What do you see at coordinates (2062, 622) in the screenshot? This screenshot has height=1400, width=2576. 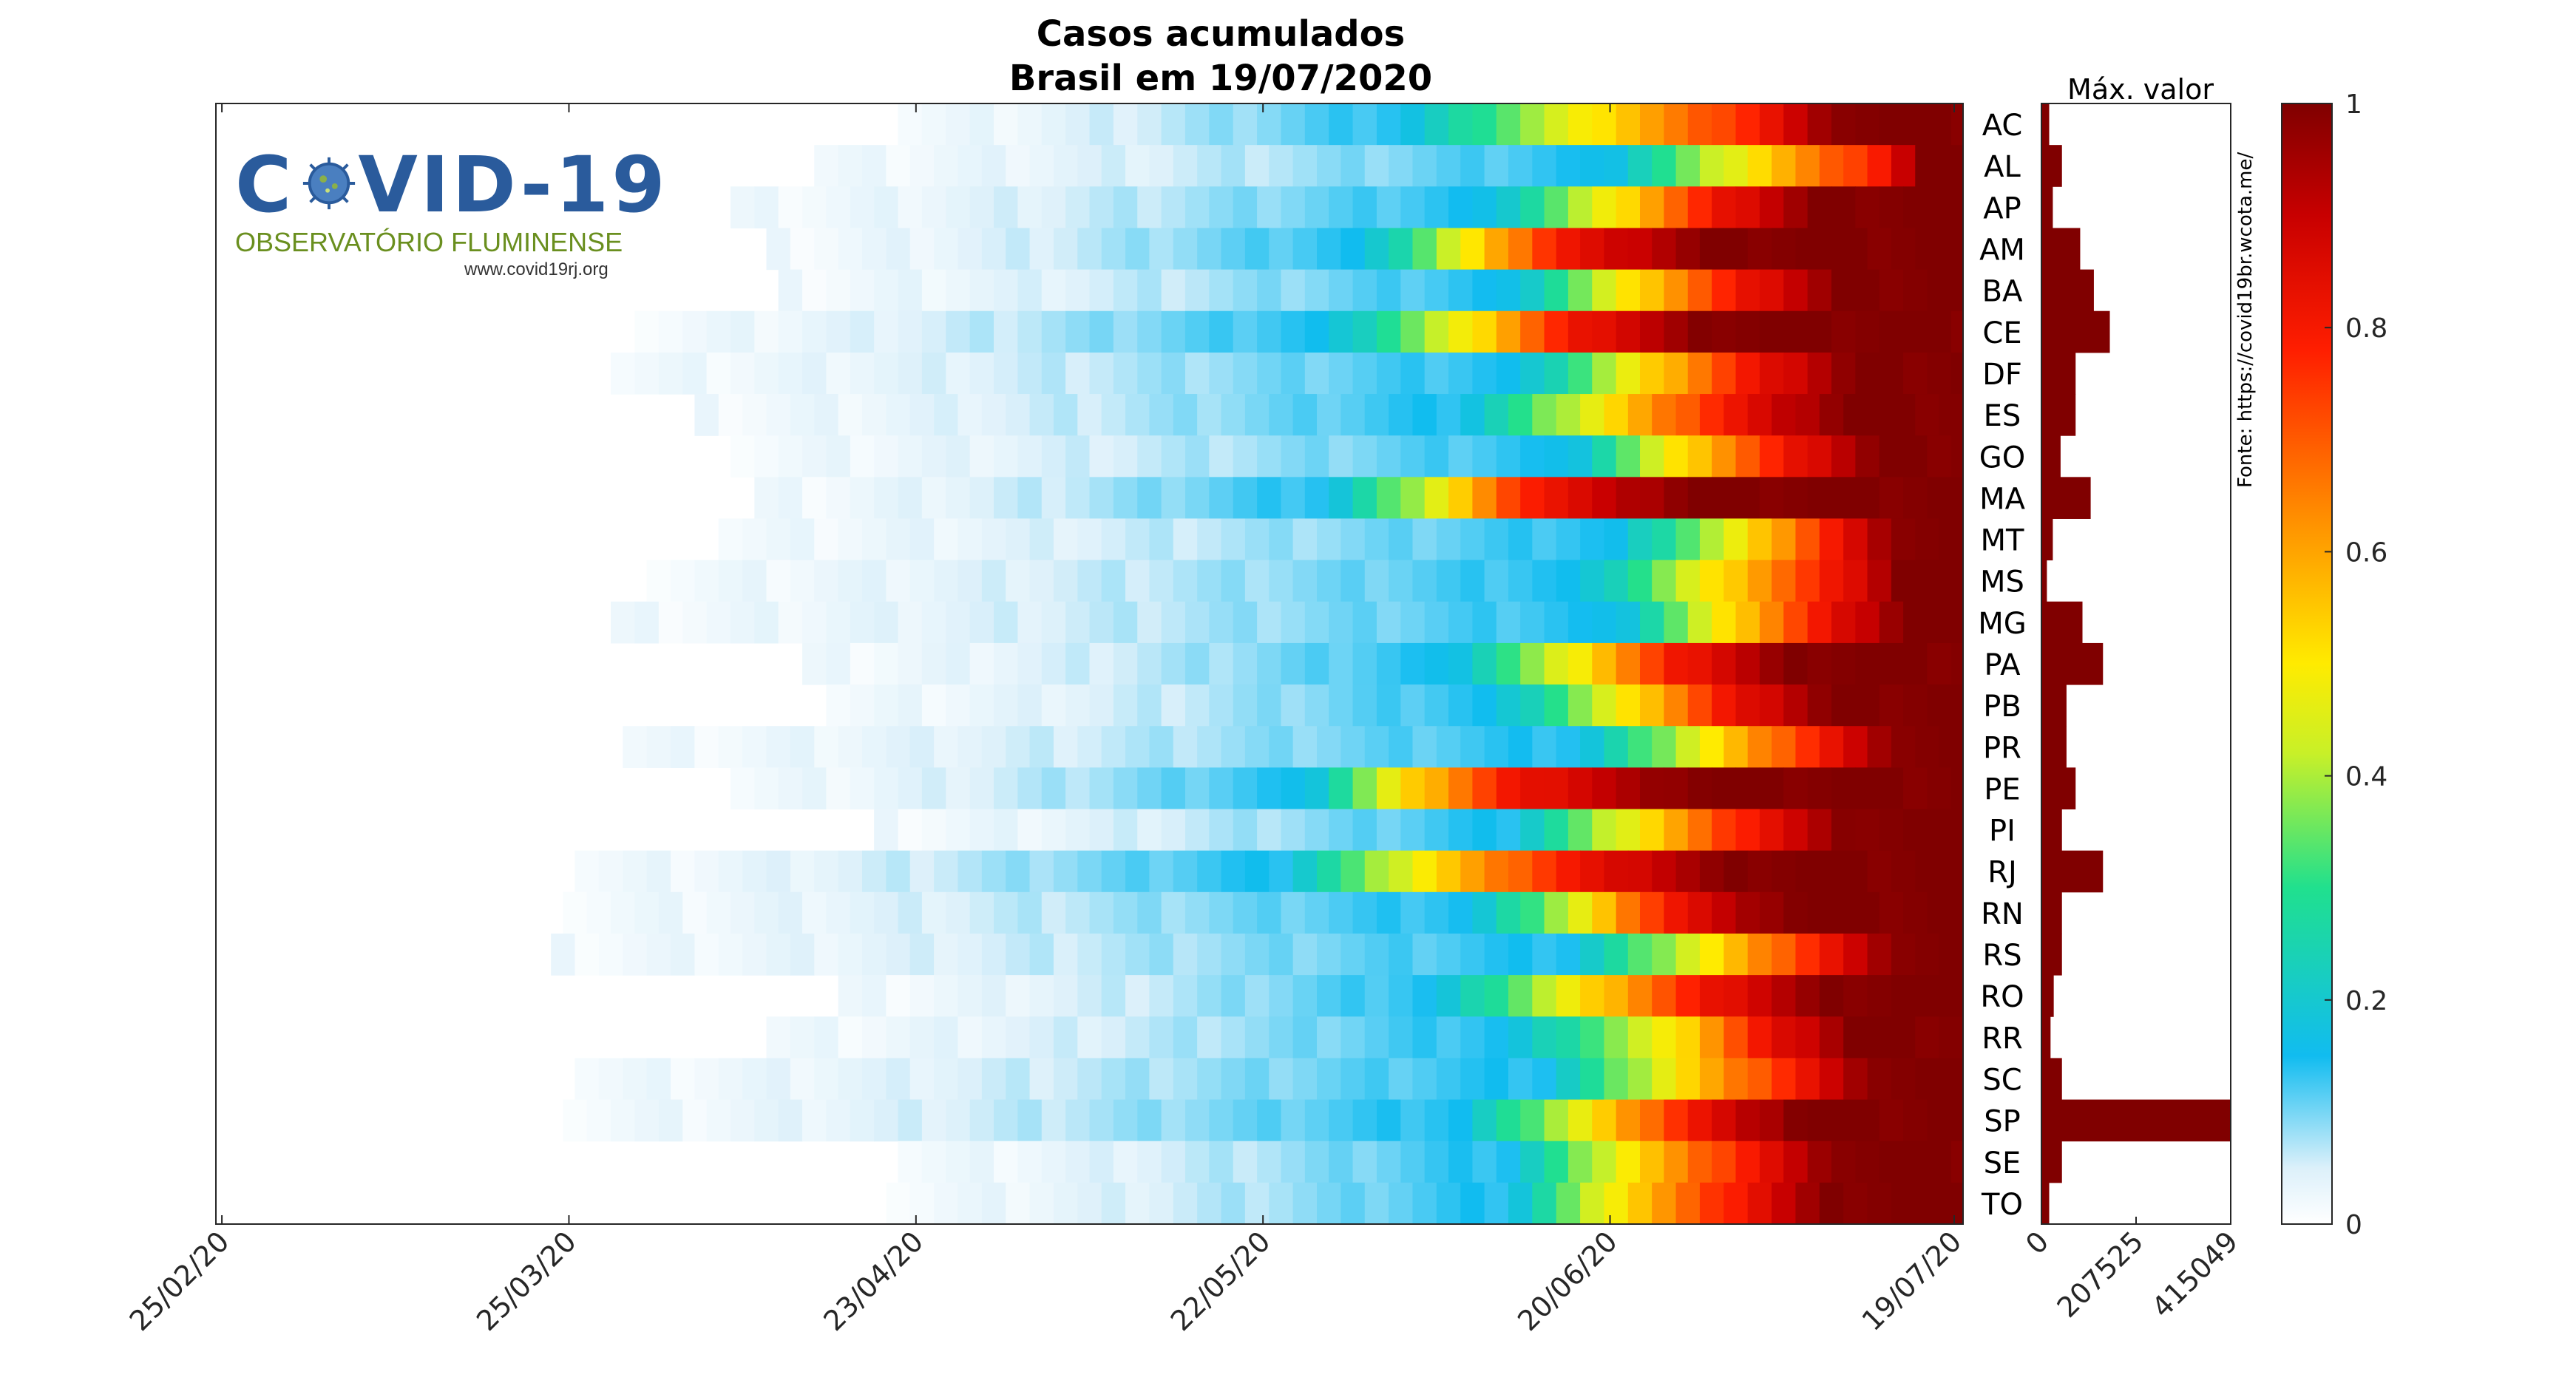 I see `max-bar-mg` at bounding box center [2062, 622].